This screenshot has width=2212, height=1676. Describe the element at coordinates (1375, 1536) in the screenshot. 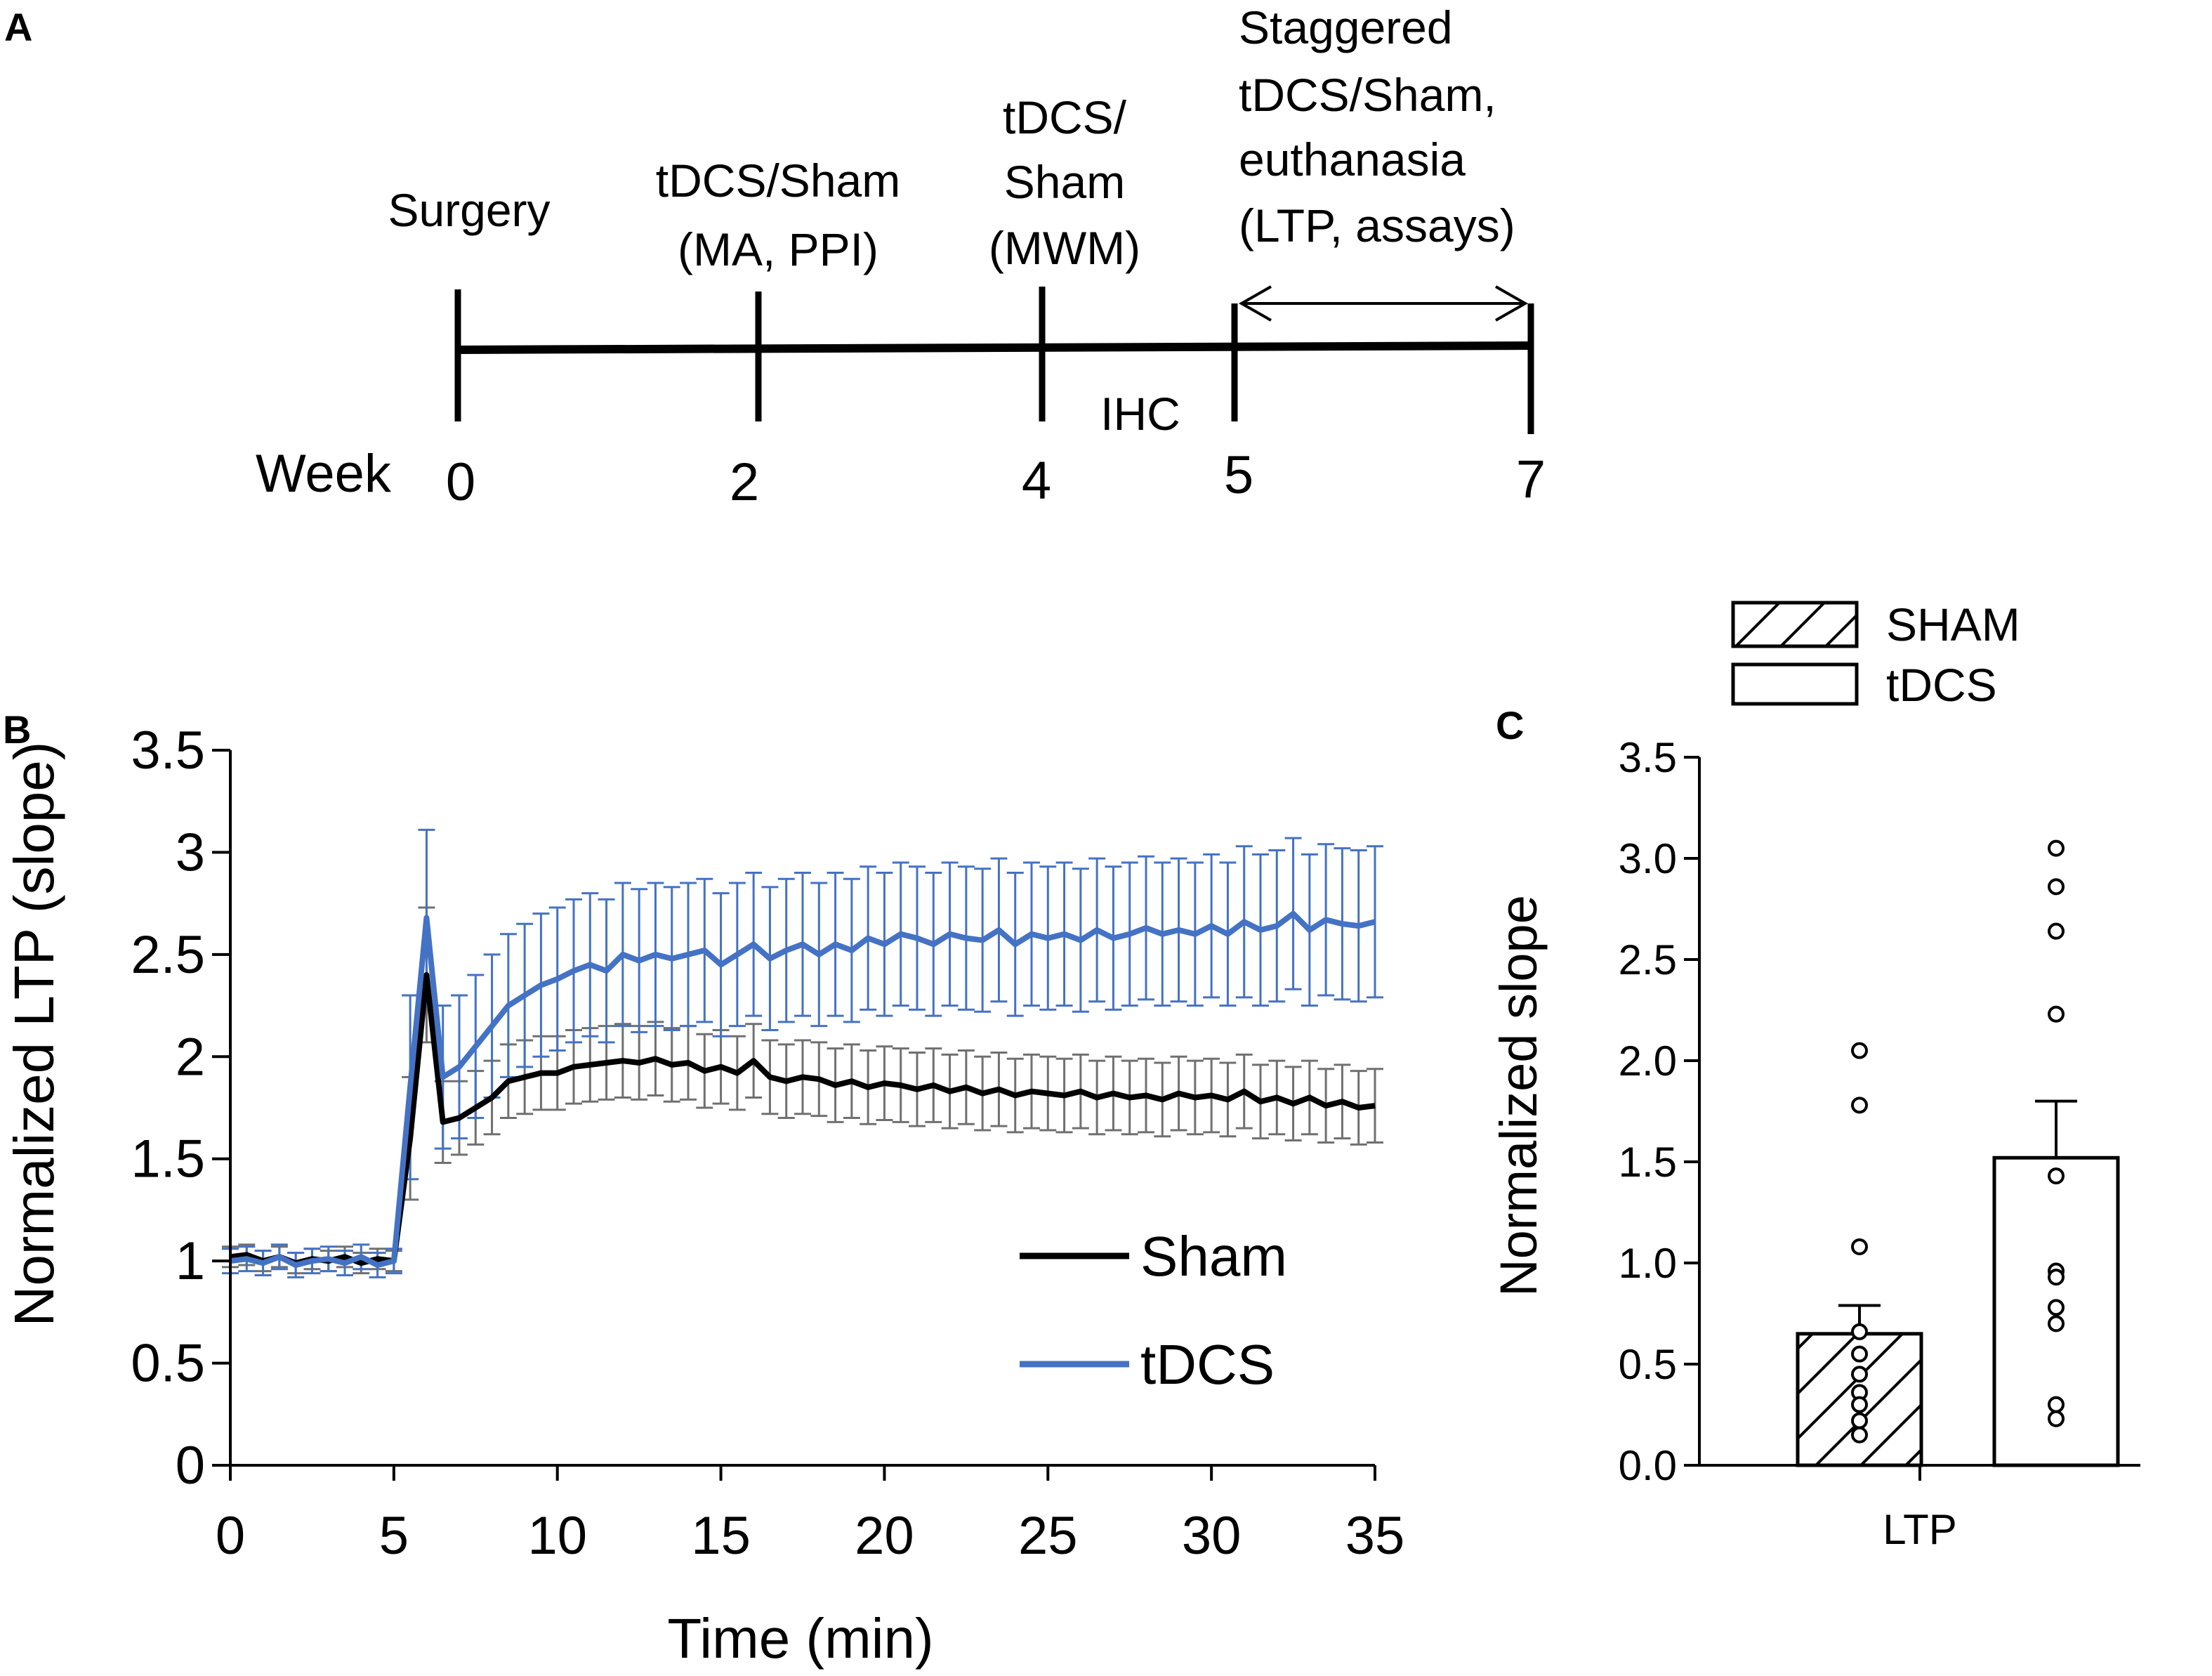

I see `chart-b-x-tick-label: 35` at that location.